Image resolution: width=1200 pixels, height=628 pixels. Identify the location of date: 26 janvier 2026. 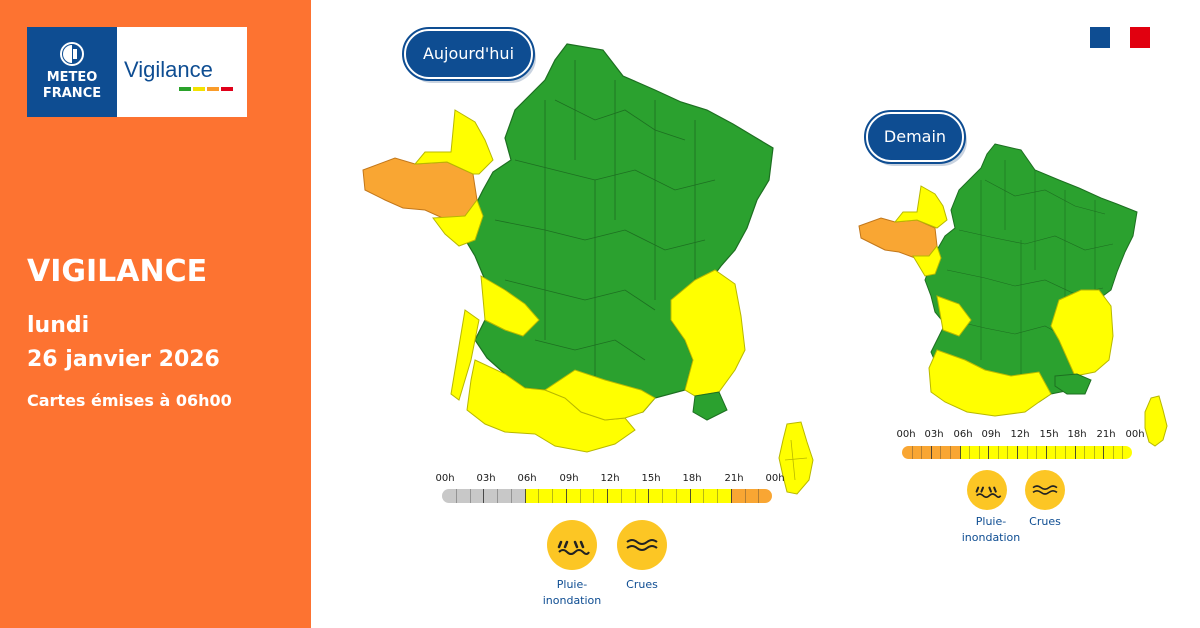
(123, 359).